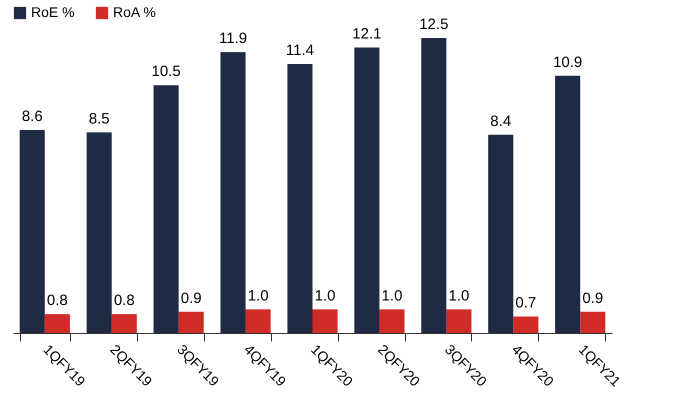 Image resolution: width=676 pixels, height=407 pixels. What do you see at coordinates (32, 117) in the screenshot?
I see `data-label: 8.6` at bounding box center [32, 117].